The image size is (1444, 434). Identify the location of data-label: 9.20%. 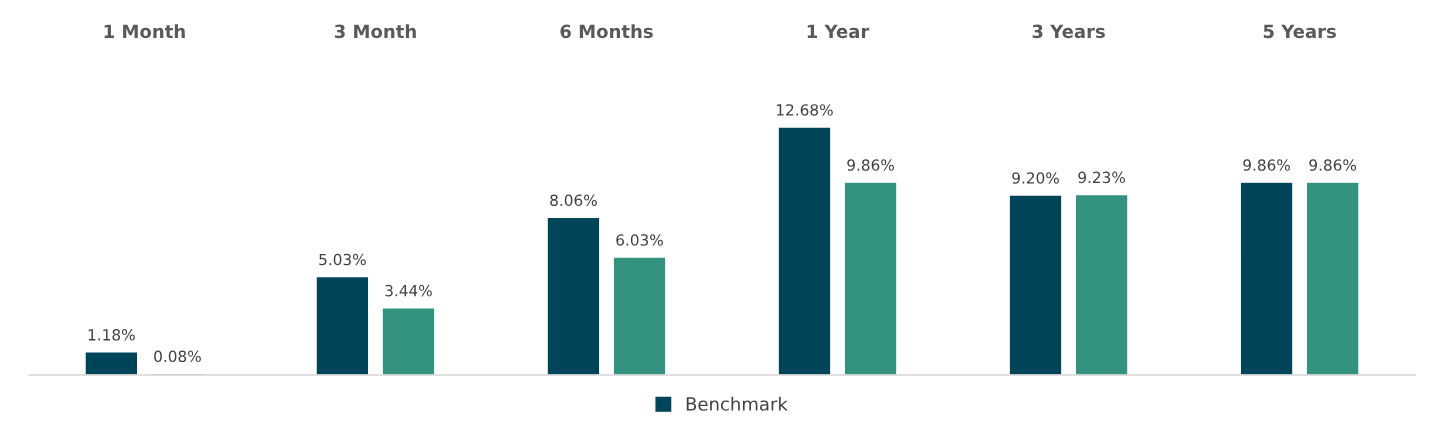
(1035, 178).